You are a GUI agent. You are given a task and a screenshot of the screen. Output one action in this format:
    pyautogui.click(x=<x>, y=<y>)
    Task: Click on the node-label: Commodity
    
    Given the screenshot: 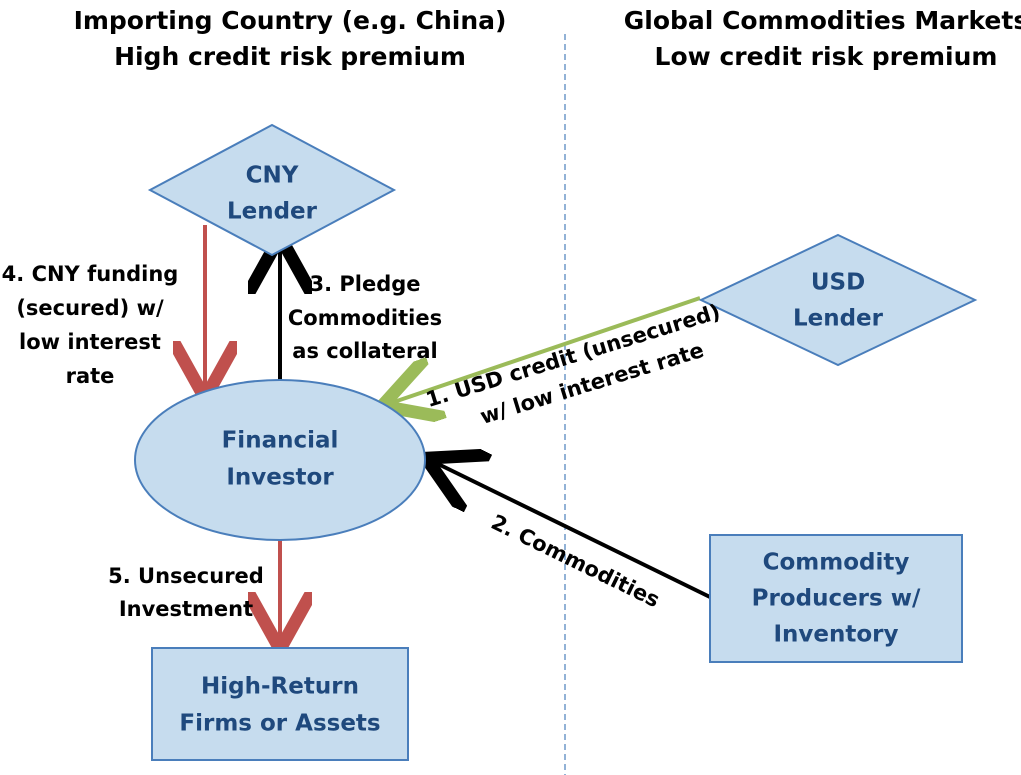 What is the action you would take?
    pyautogui.click(x=836, y=563)
    